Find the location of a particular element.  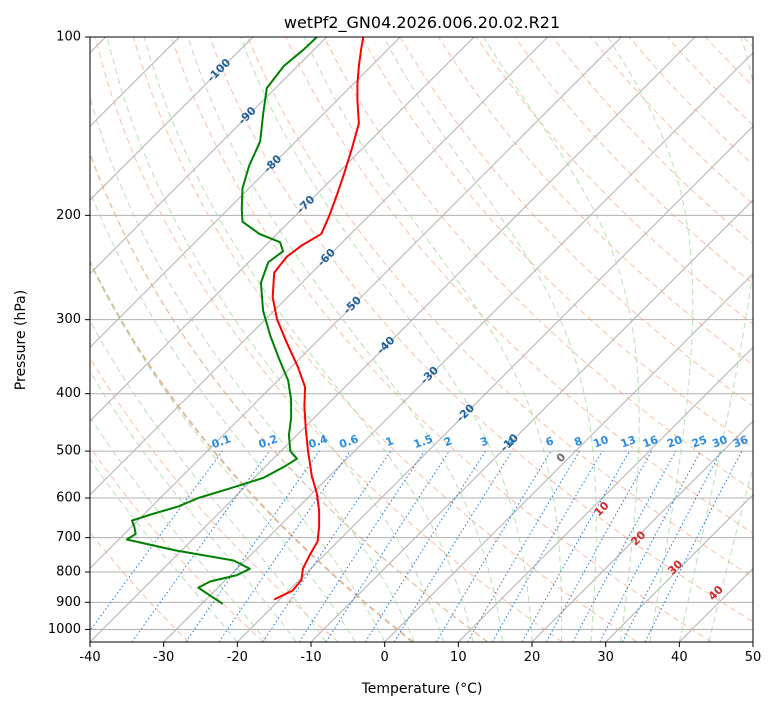

mixing-ratio-label: 16 is located at coordinates (650, 442).